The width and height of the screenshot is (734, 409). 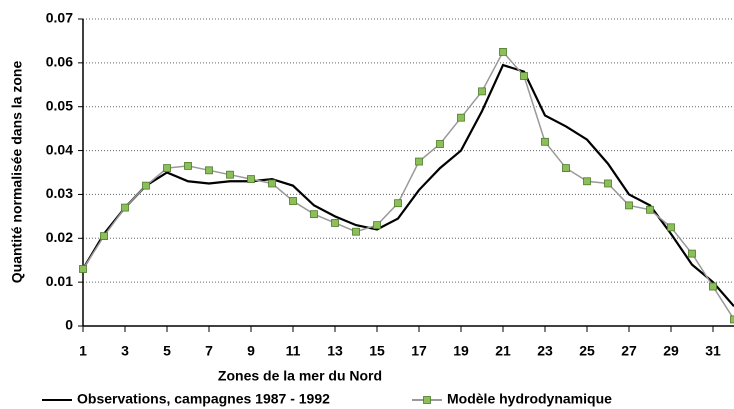 What do you see at coordinates (300, 376) in the screenshot?
I see `x-axis-label: Zones de la mer du Nord` at bounding box center [300, 376].